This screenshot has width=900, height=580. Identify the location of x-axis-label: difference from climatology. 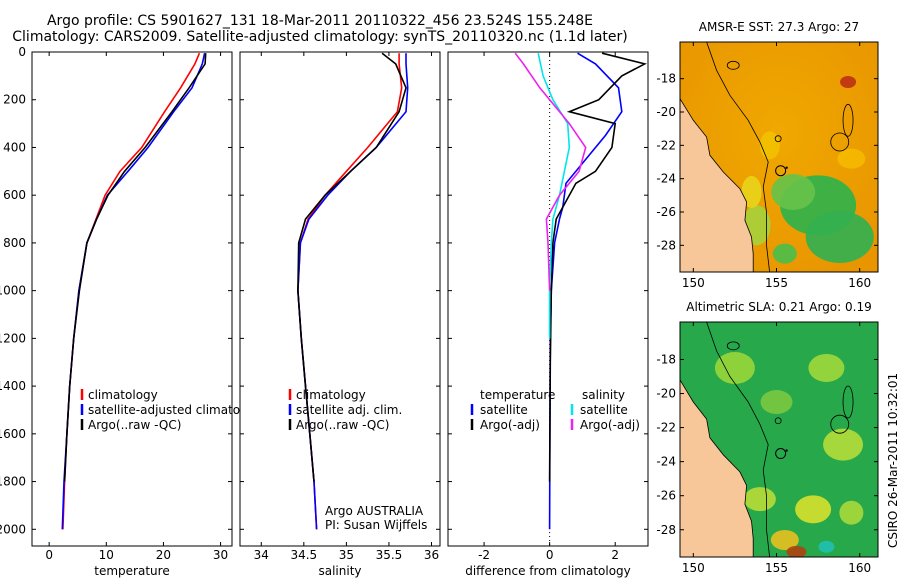
(548, 571).